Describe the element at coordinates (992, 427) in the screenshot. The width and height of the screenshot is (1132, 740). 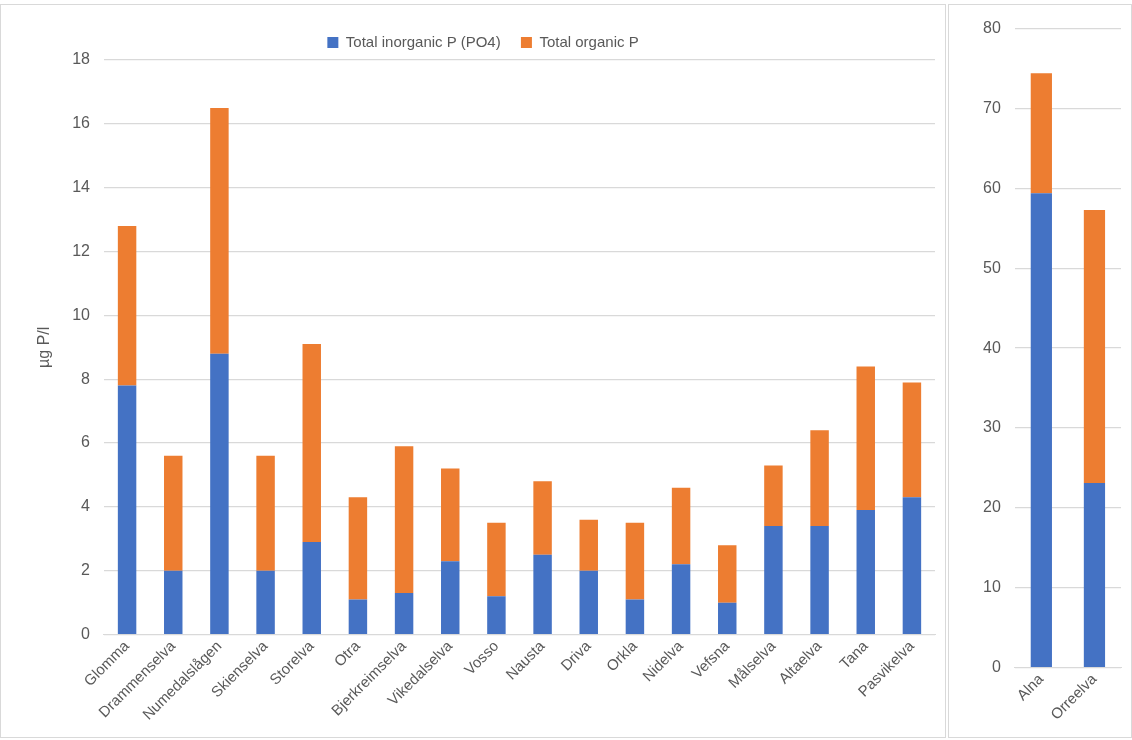
I see `y-tick-label: 30` at that location.